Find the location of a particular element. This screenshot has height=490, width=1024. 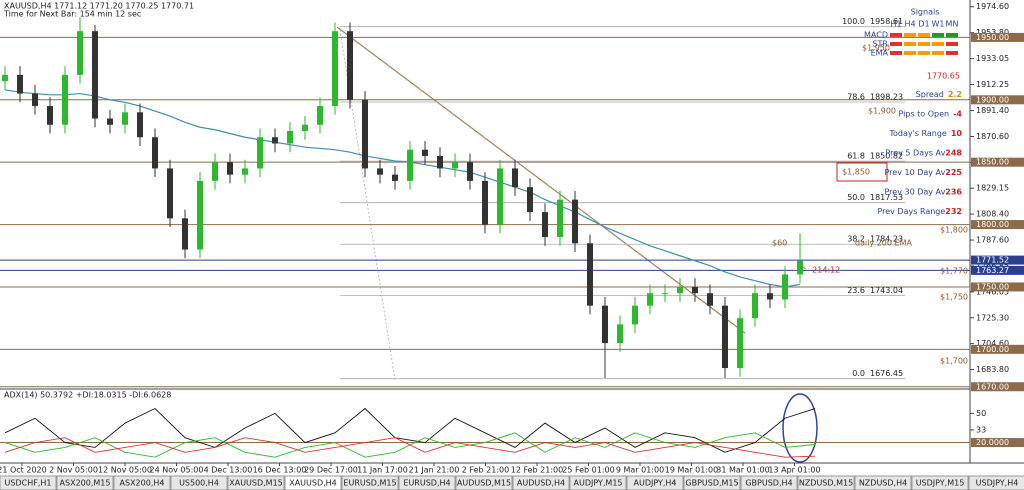

tab-label: ASX200,H4 is located at coordinates (142, 483).